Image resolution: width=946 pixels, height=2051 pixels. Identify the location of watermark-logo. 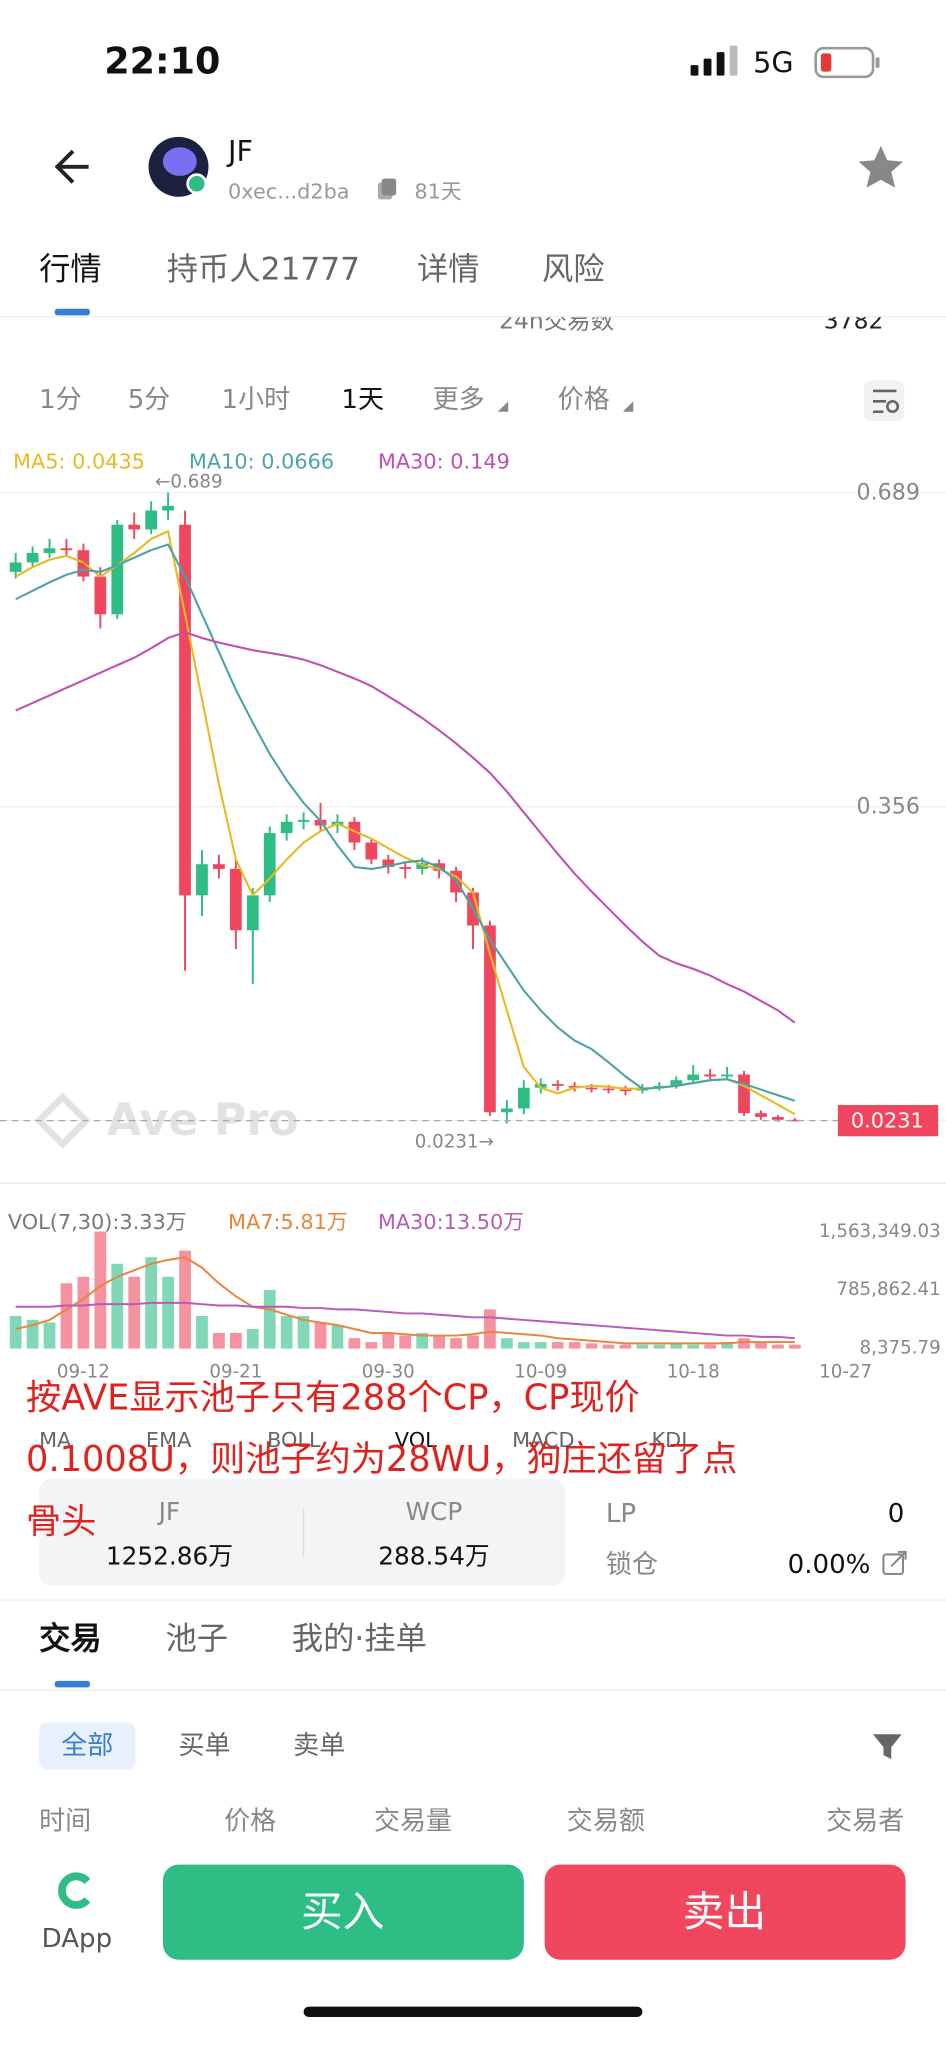
(62, 1120).